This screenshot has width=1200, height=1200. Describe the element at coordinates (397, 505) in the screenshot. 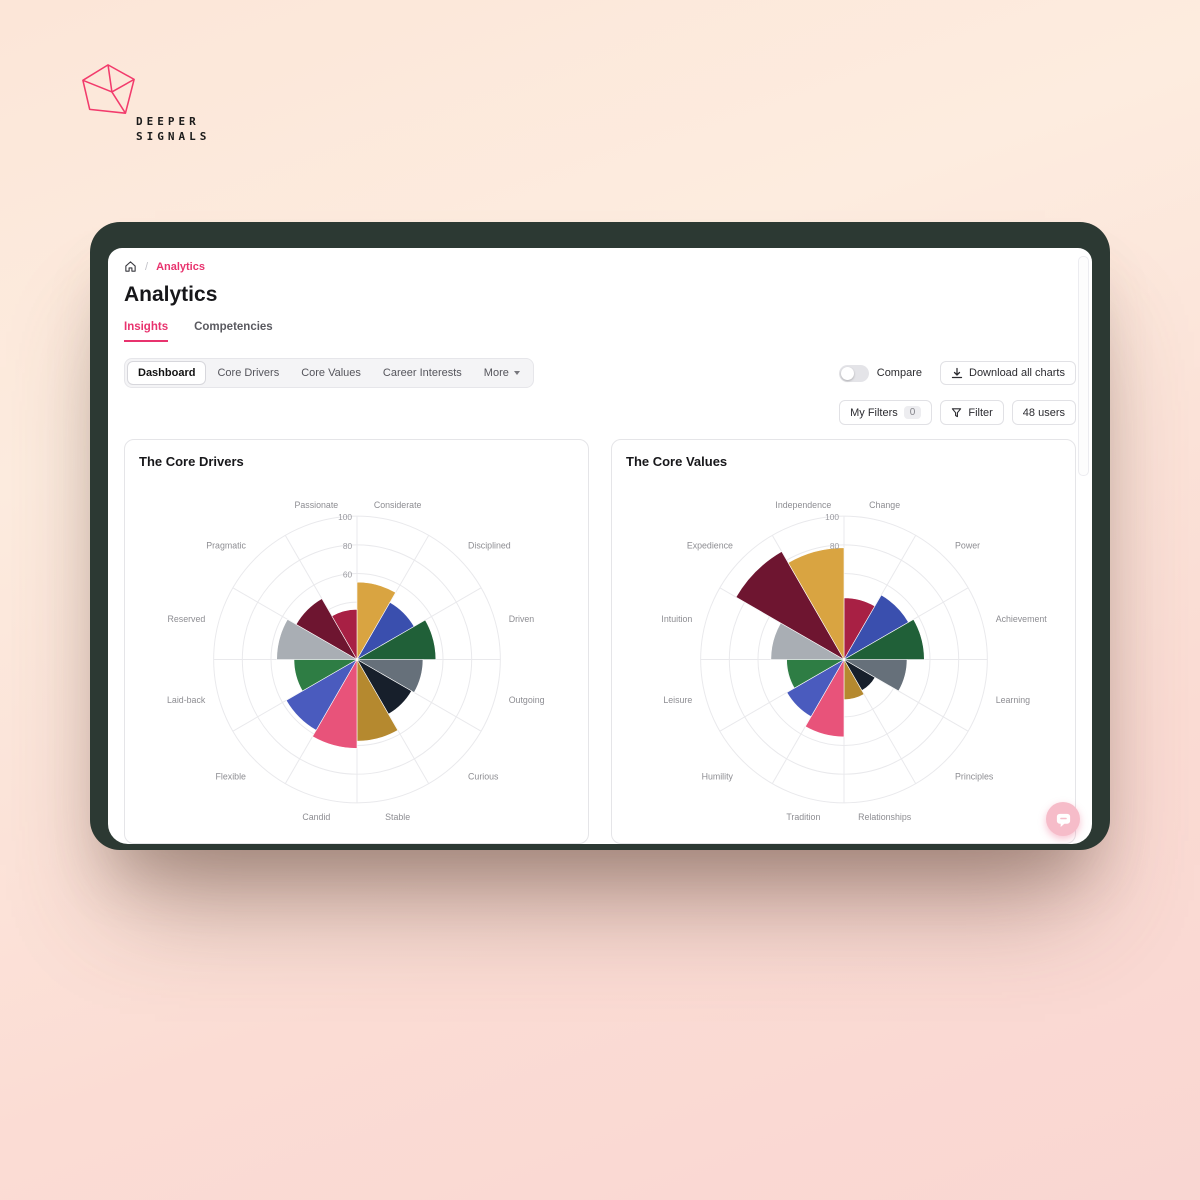

I see `svg-text: Considerate` at that location.